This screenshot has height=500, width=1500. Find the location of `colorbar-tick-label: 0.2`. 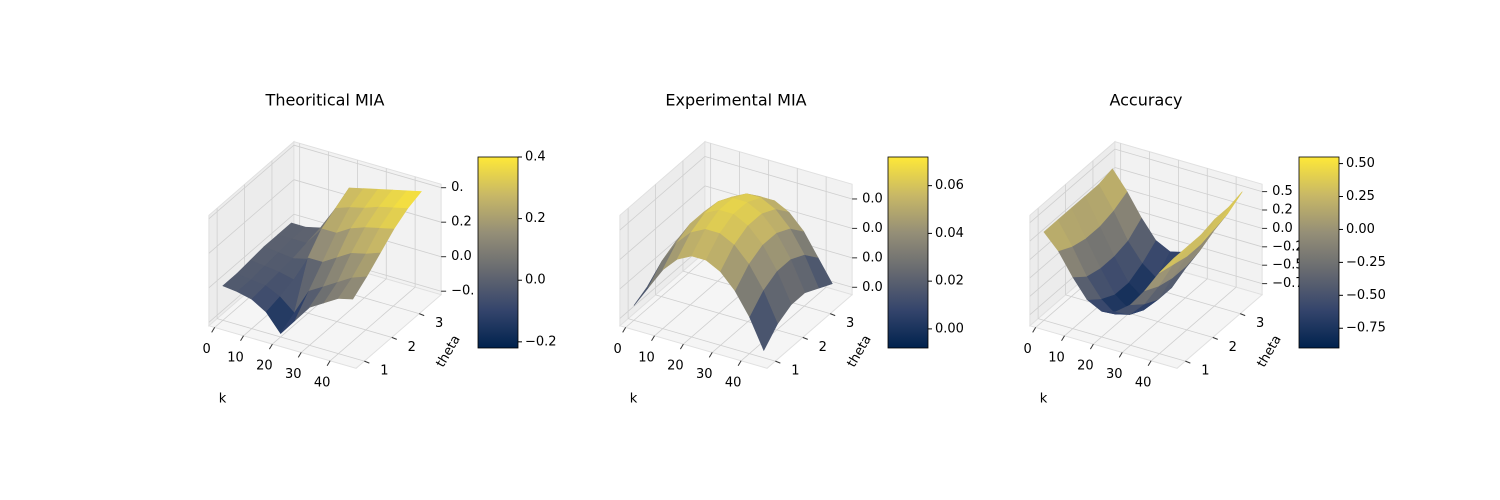

colorbar-tick-label: 0.2 is located at coordinates (535, 218).